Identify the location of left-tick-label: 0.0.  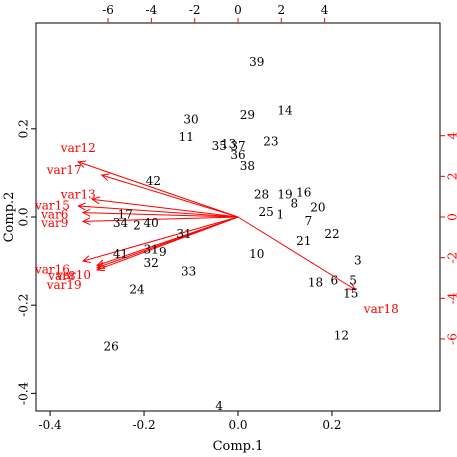
(24, 216).